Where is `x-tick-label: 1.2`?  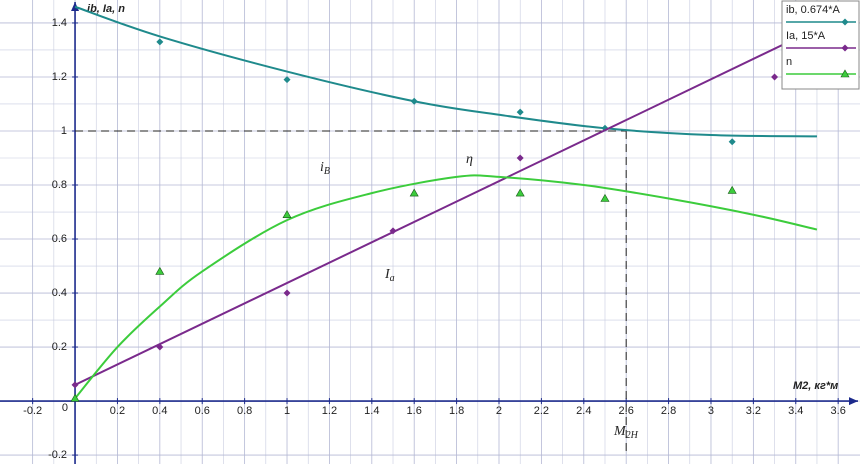
x-tick-label: 1.2 is located at coordinates (329, 411).